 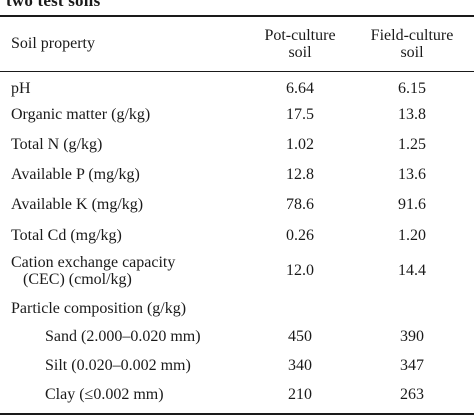 I want to click on header-pot-line2: soil, so click(x=300, y=52).